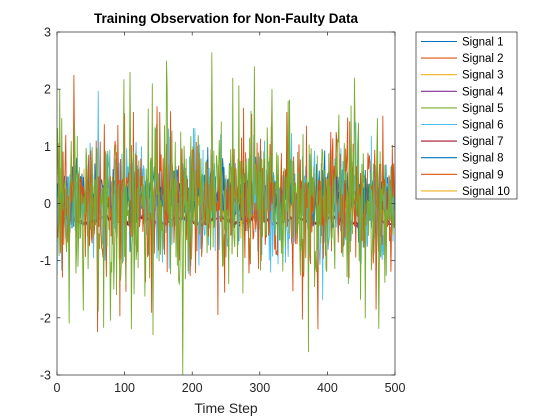 The image size is (560, 420). What do you see at coordinates (47, 33) in the screenshot?
I see `y-tick-label: 3` at bounding box center [47, 33].